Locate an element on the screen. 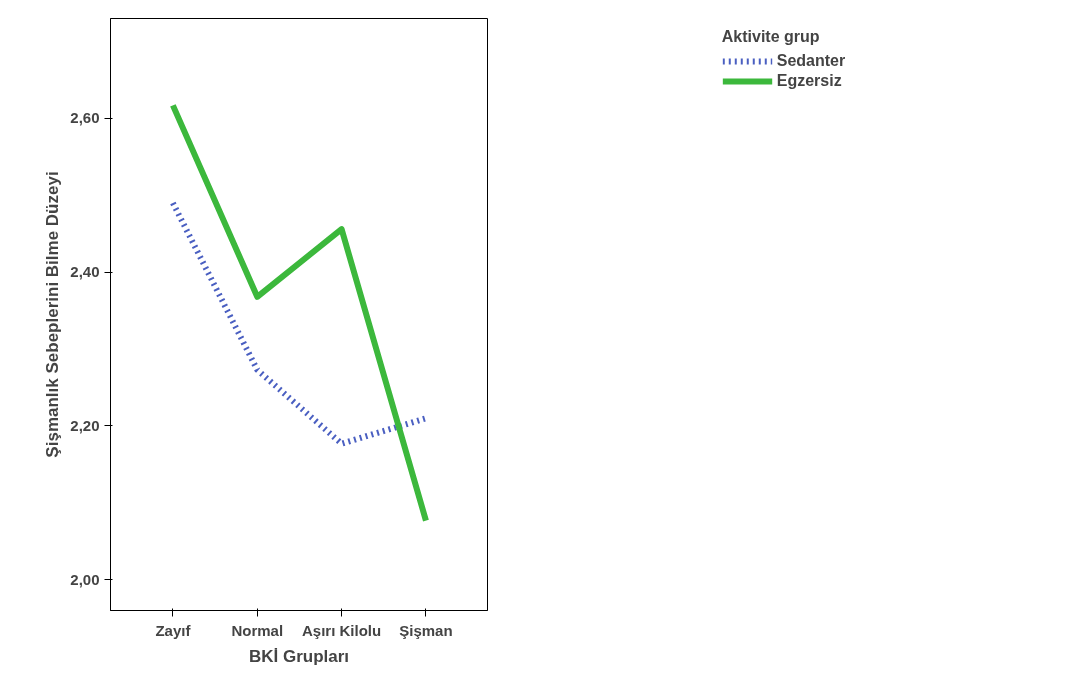 The width and height of the screenshot is (1089, 697). x-tick-label: Zayıf is located at coordinates (173, 630).